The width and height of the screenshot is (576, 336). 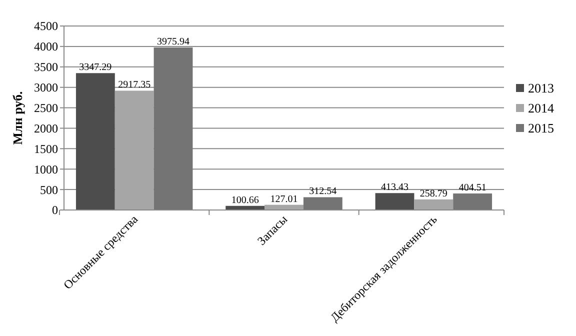 What do you see at coordinates (173, 42) in the screenshot?
I see `data-label: 3975.94` at bounding box center [173, 42].